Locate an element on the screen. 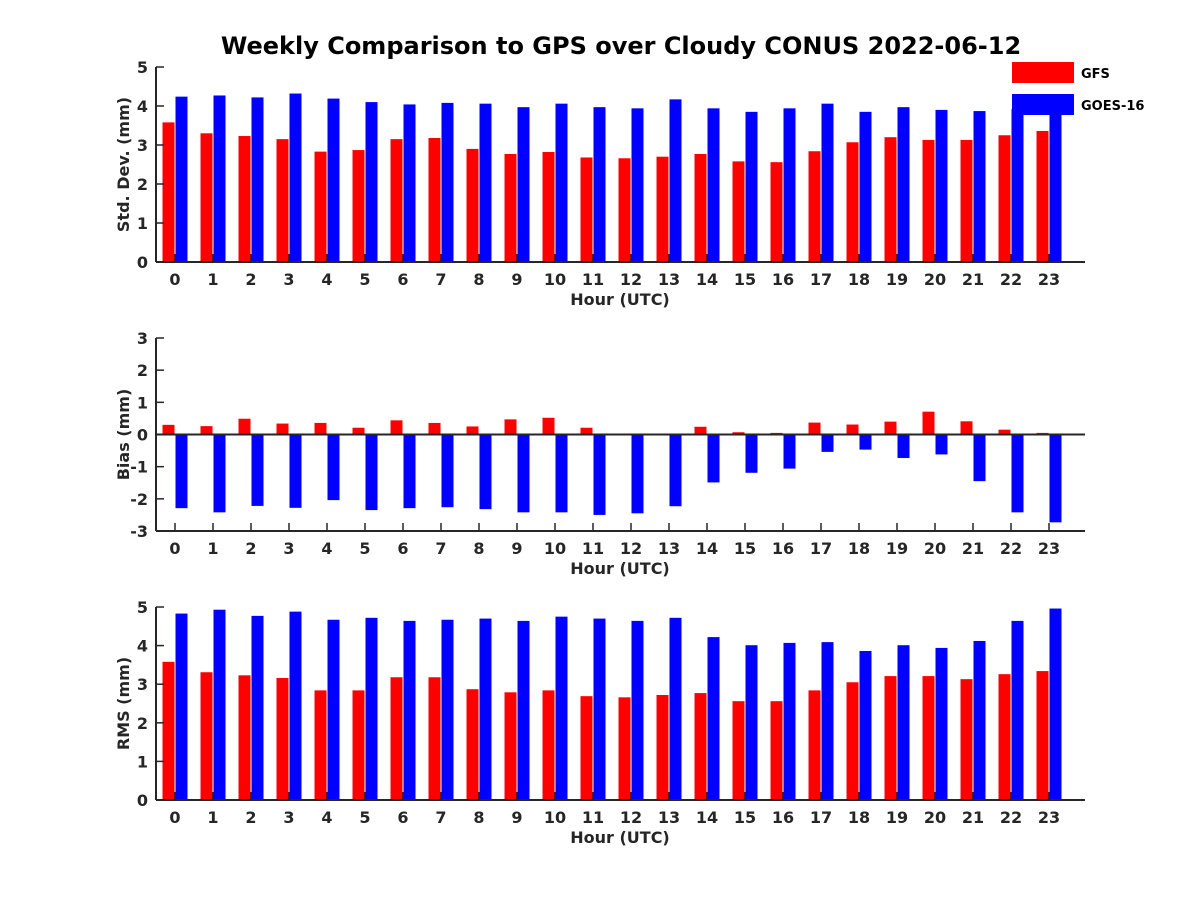 This screenshot has width=1200, height=900. bar-bias-goes16-h14 is located at coordinates (713, 458).